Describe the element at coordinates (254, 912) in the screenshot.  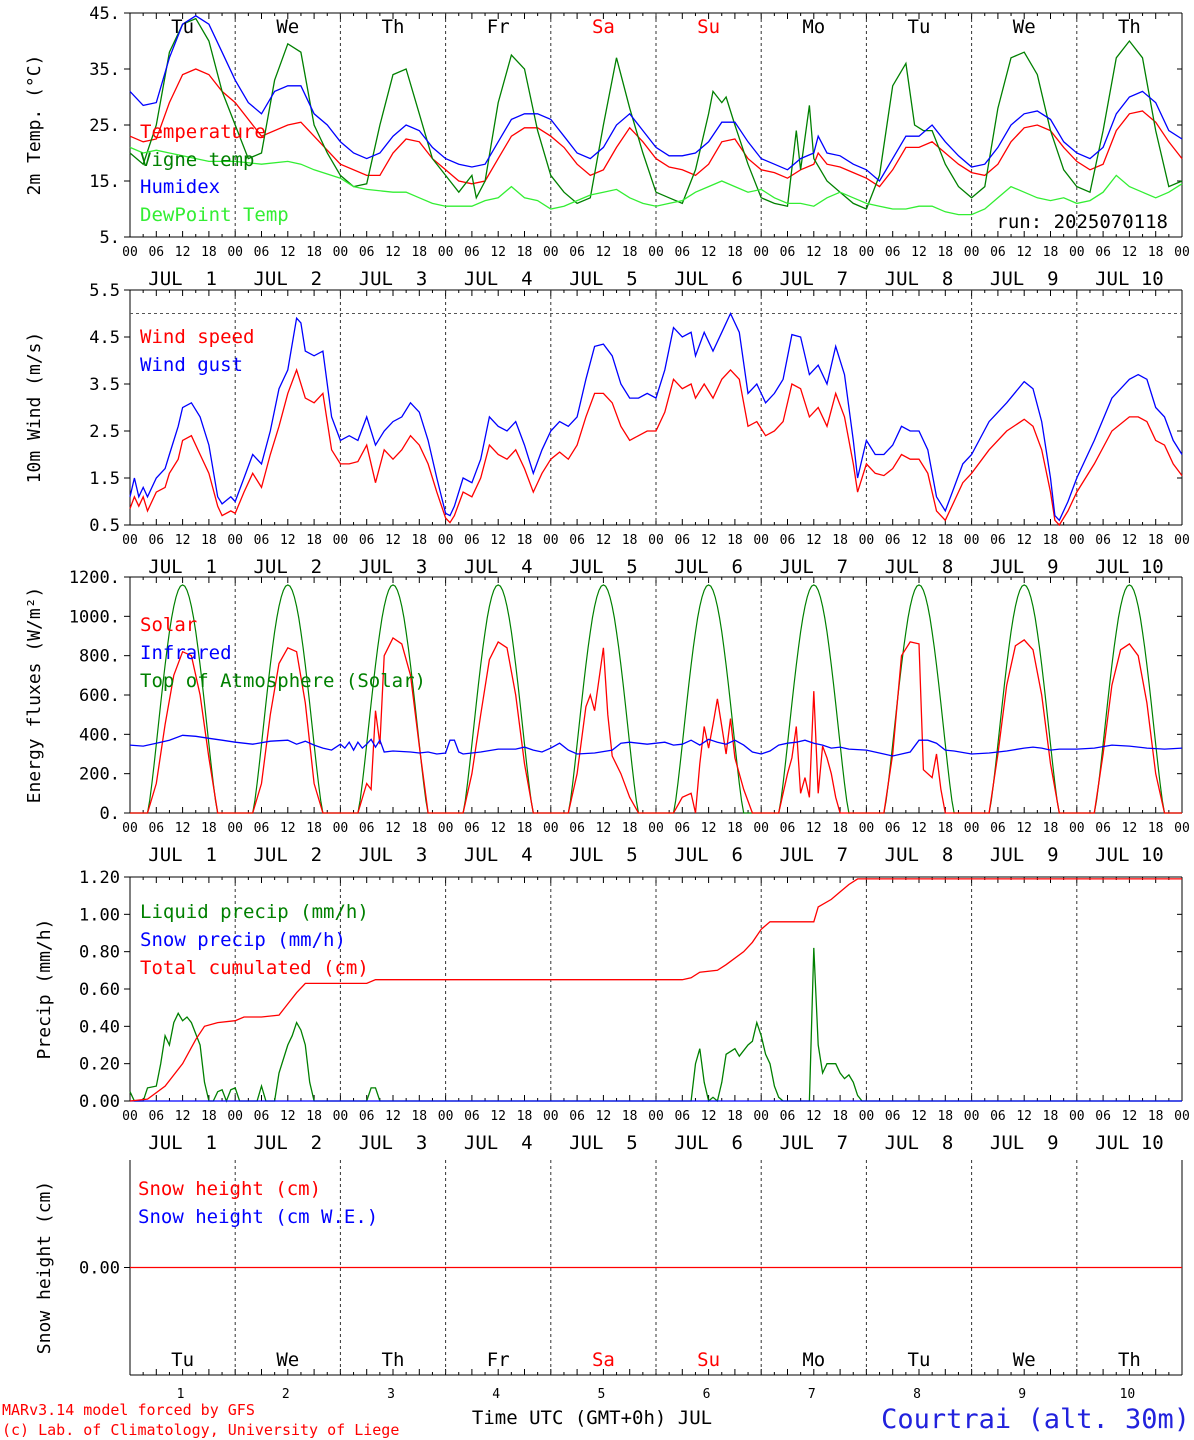
I see `legend-entry: Liquid precip (mm/h)` at that location.